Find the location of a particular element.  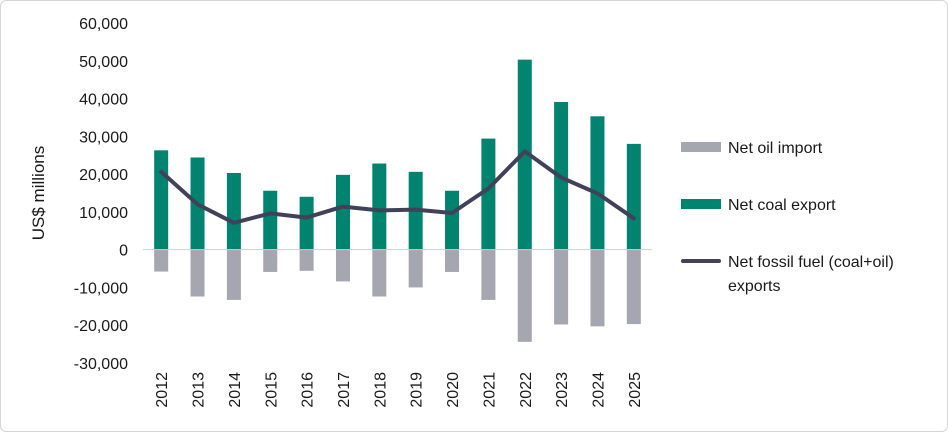

oil-bar-2020 is located at coordinates (452, 260).